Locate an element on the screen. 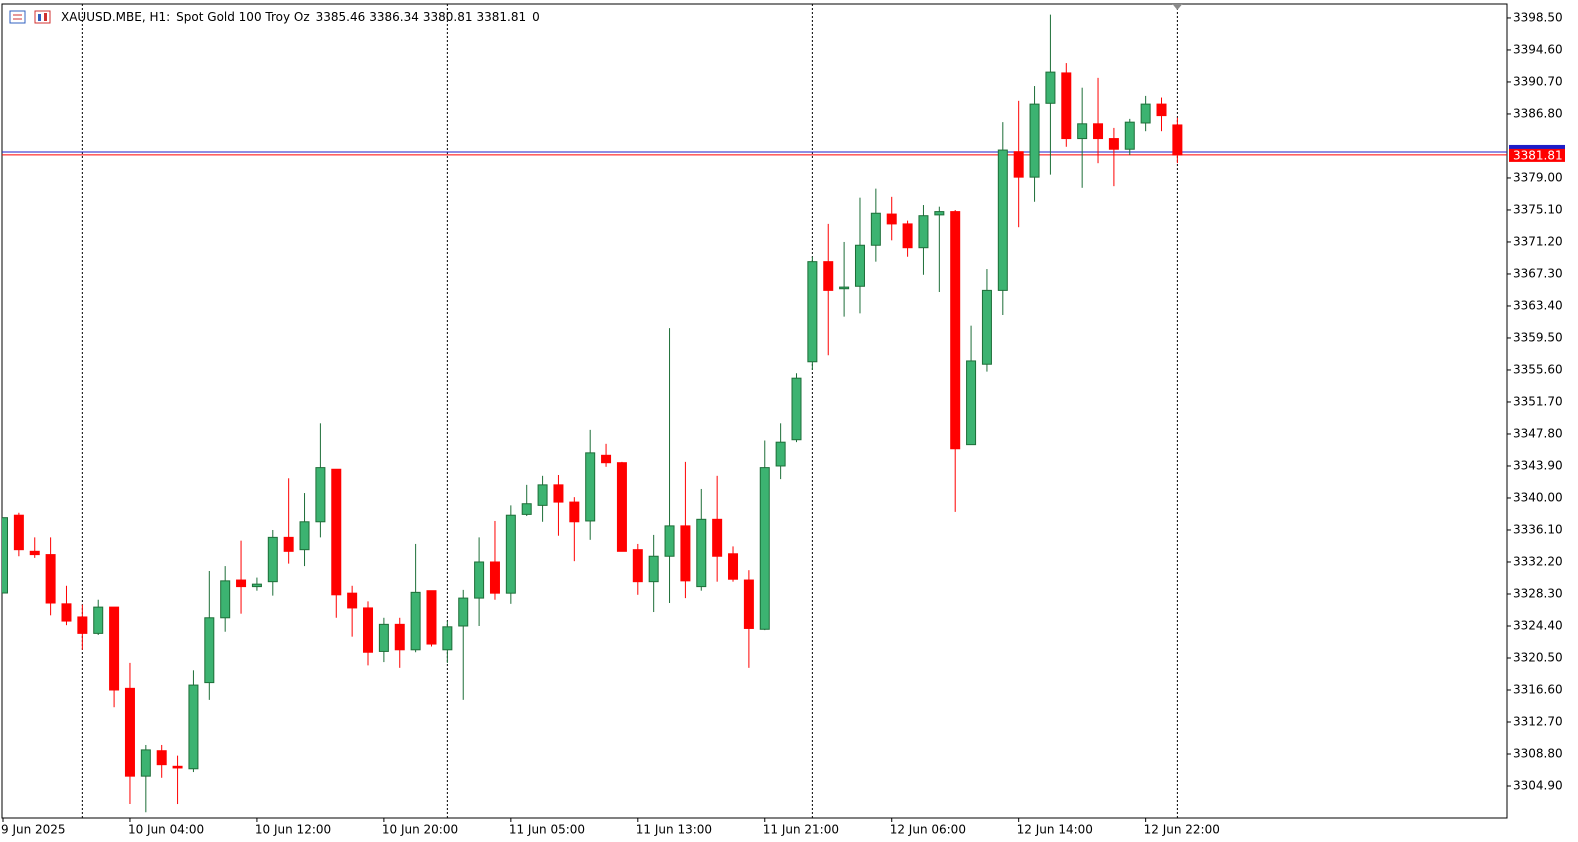 The width and height of the screenshot is (1578, 842). header-low: 3380.81 is located at coordinates (448, 17).